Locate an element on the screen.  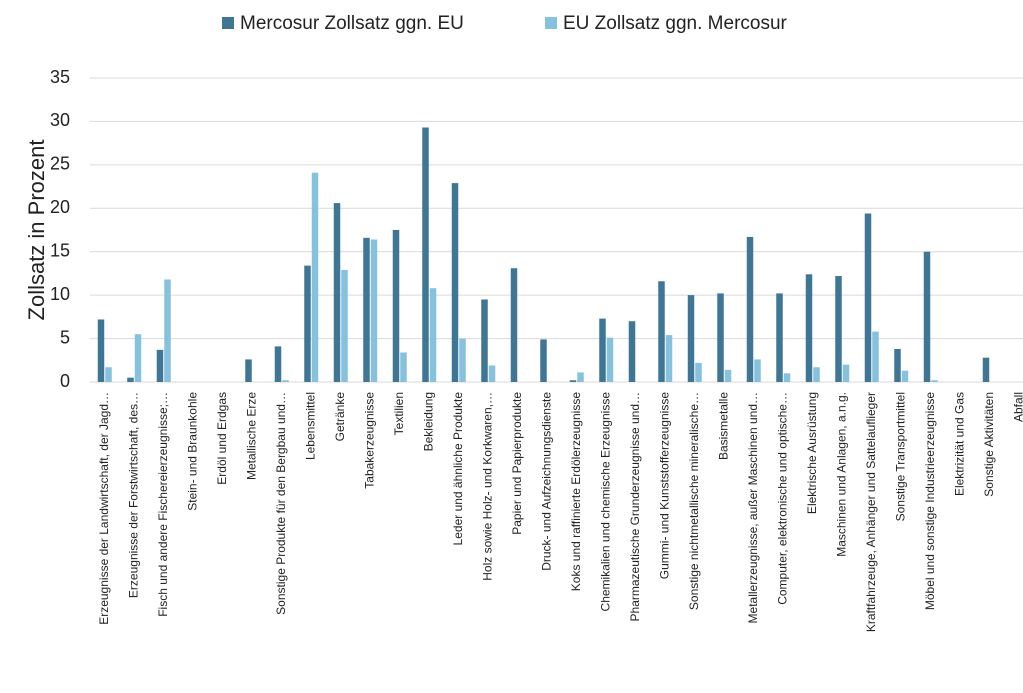
legend-label: EU Zollsatz ggn. Mercosur is located at coordinates (675, 23).